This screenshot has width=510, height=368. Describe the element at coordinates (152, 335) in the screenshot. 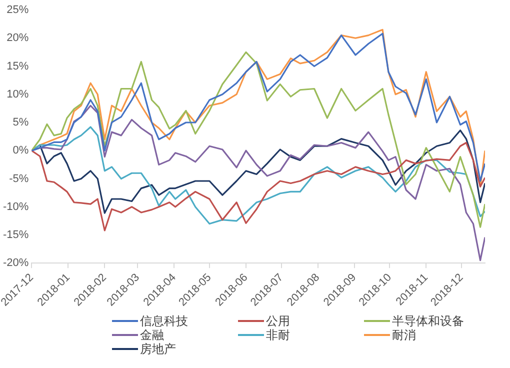

I see `legend-label: 金融` at that location.